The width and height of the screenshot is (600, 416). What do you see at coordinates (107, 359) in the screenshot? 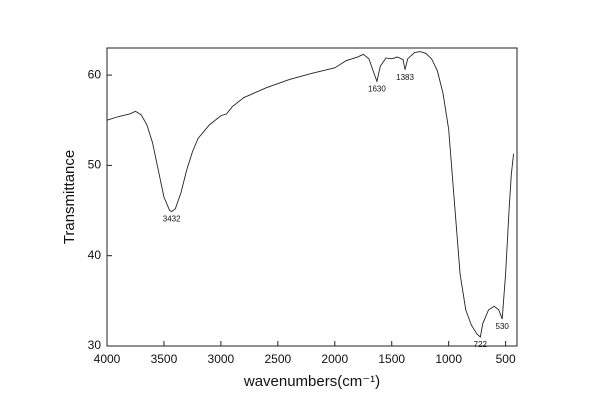
I see `x-tick-label: 4000` at bounding box center [107, 359].